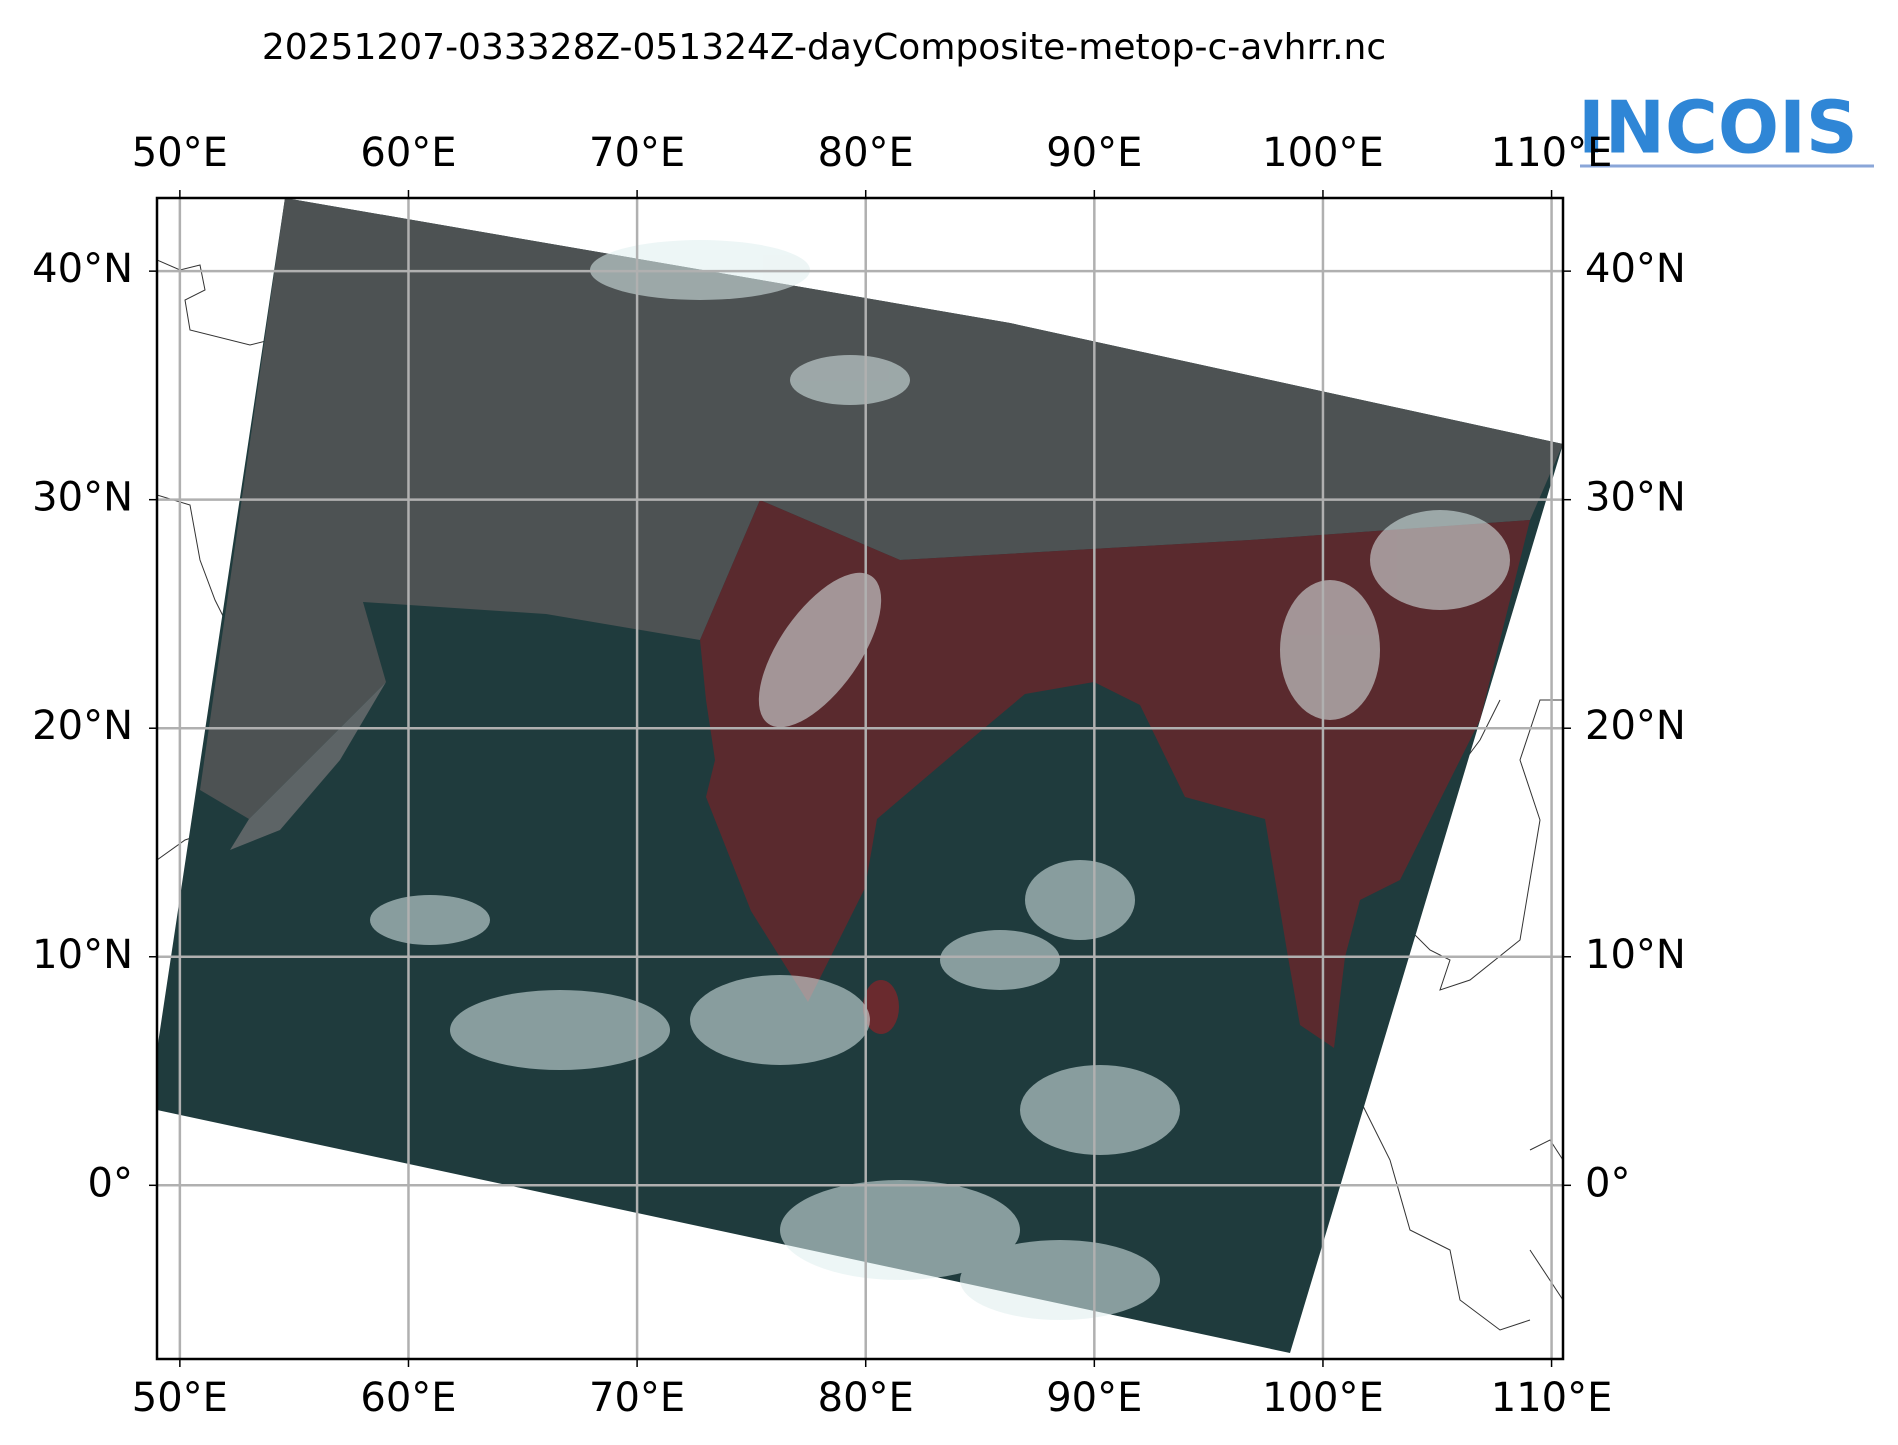 The width and height of the screenshot is (1898, 1445). Describe the element at coordinates (1607, 1183) in the screenshot. I see `y-tick-label-right: 0°` at that location.